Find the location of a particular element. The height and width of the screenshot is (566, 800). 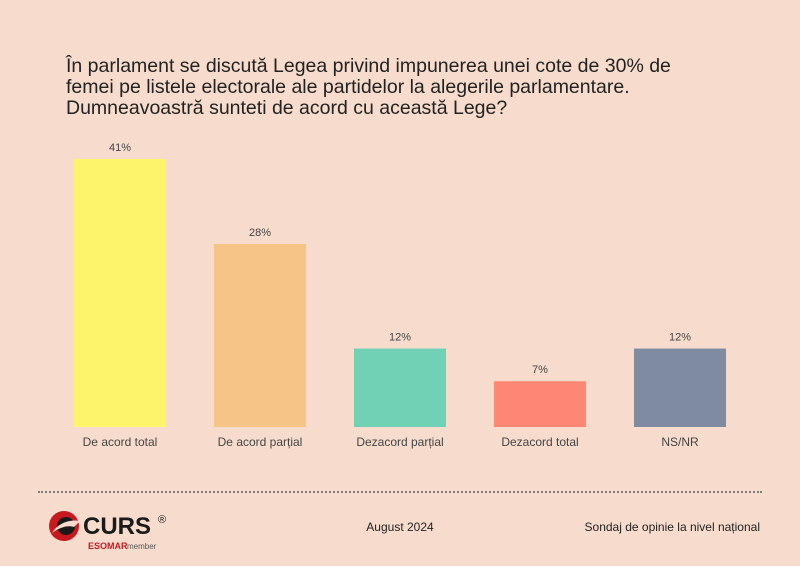

category-label-4: Dezacord total is located at coordinates (539, 442).